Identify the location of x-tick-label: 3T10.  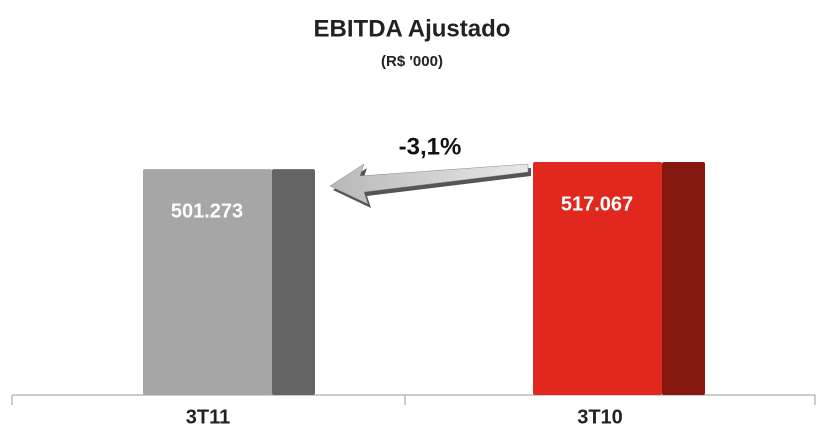
(600, 417).